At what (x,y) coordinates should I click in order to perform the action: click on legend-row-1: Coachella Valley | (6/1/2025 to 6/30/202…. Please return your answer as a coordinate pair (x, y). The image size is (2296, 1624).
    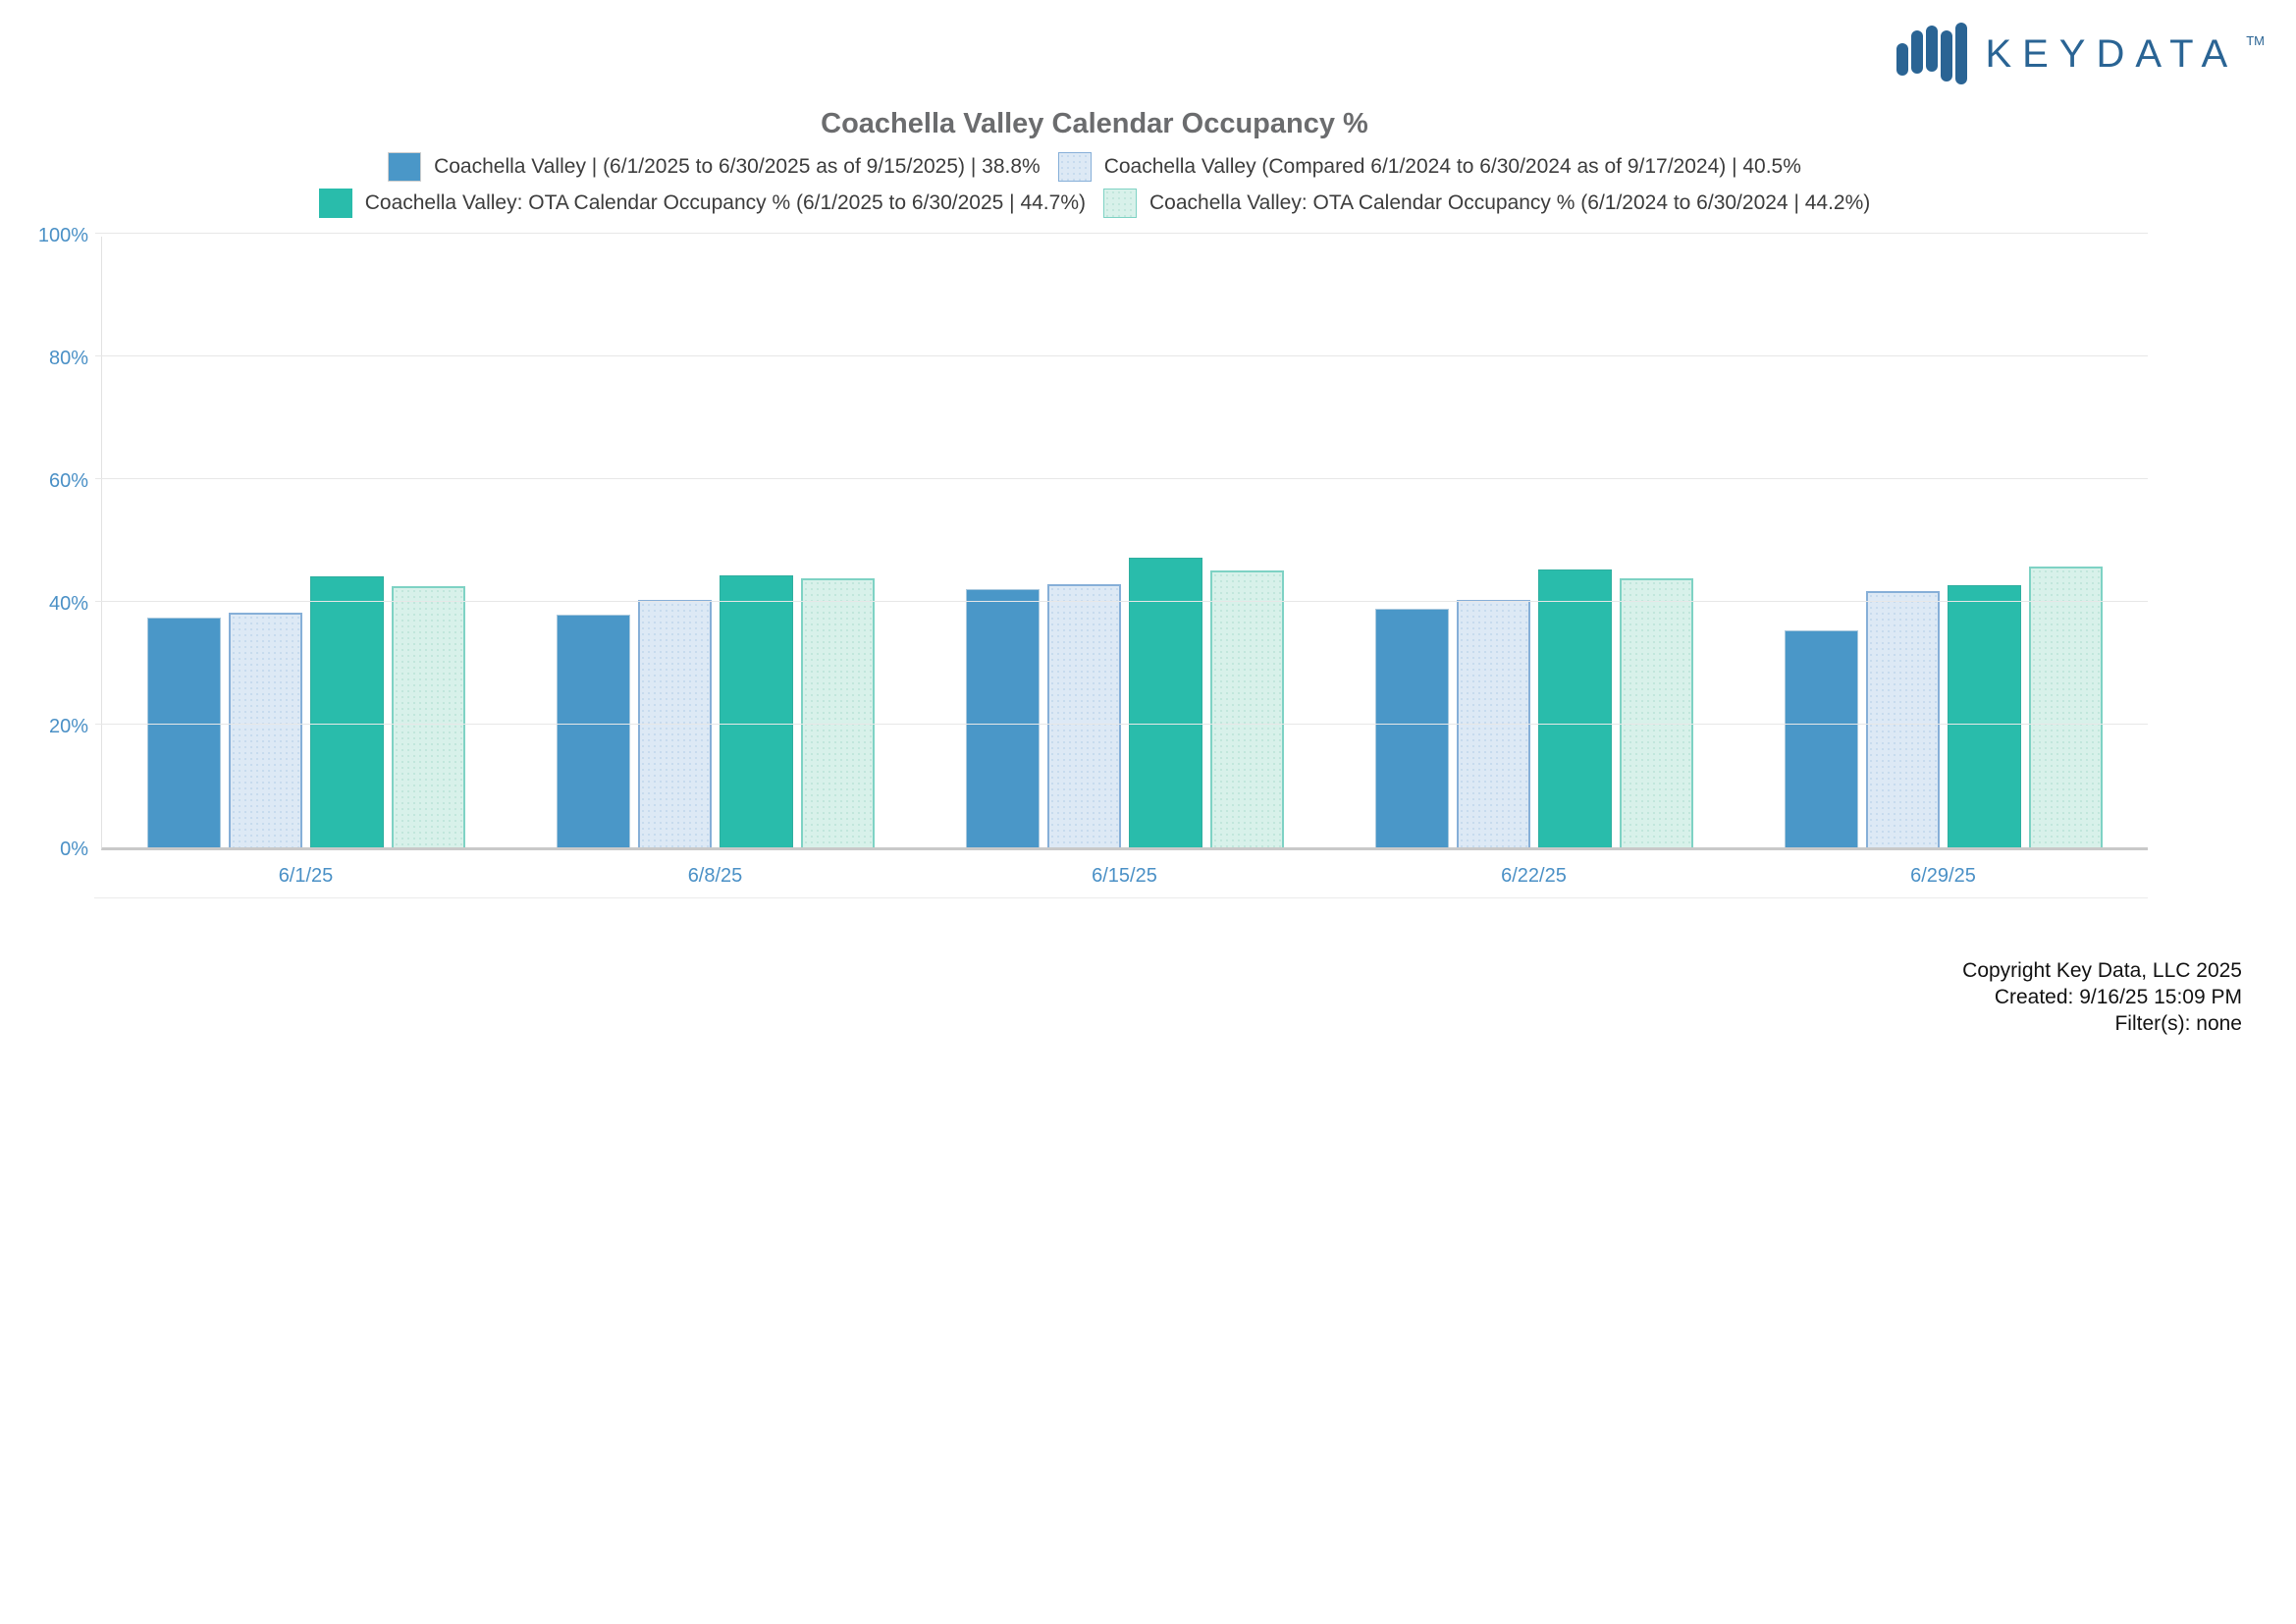
    Looking at the image, I should click on (1094, 167).